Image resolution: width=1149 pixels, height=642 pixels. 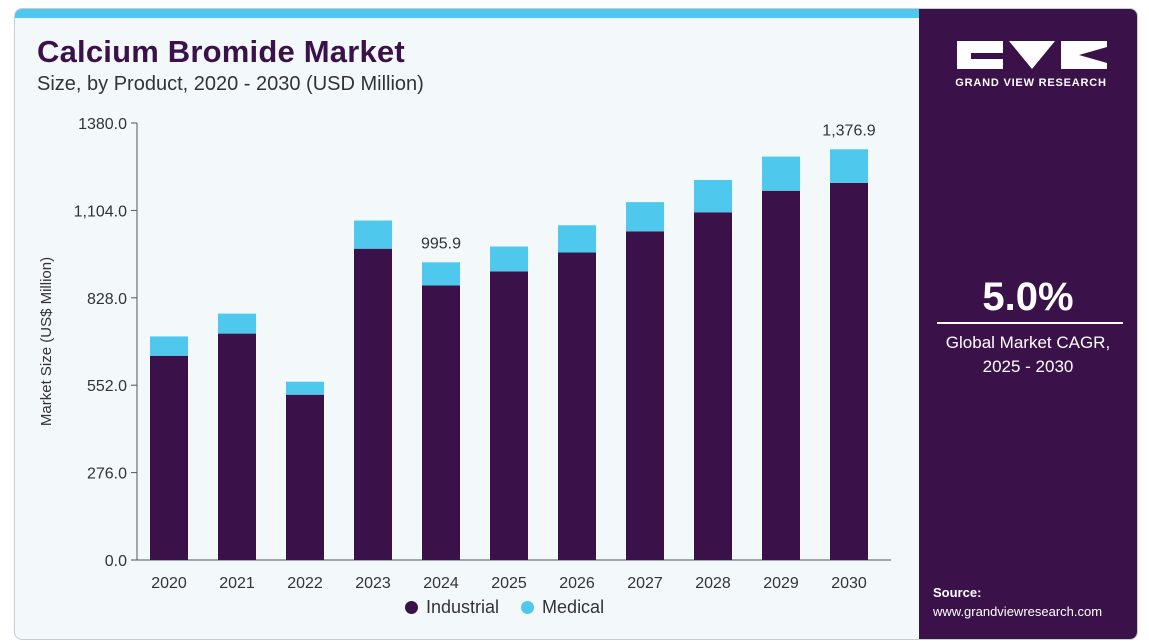 What do you see at coordinates (957, 592) in the screenshot?
I see `source-label: Source:` at bounding box center [957, 592].